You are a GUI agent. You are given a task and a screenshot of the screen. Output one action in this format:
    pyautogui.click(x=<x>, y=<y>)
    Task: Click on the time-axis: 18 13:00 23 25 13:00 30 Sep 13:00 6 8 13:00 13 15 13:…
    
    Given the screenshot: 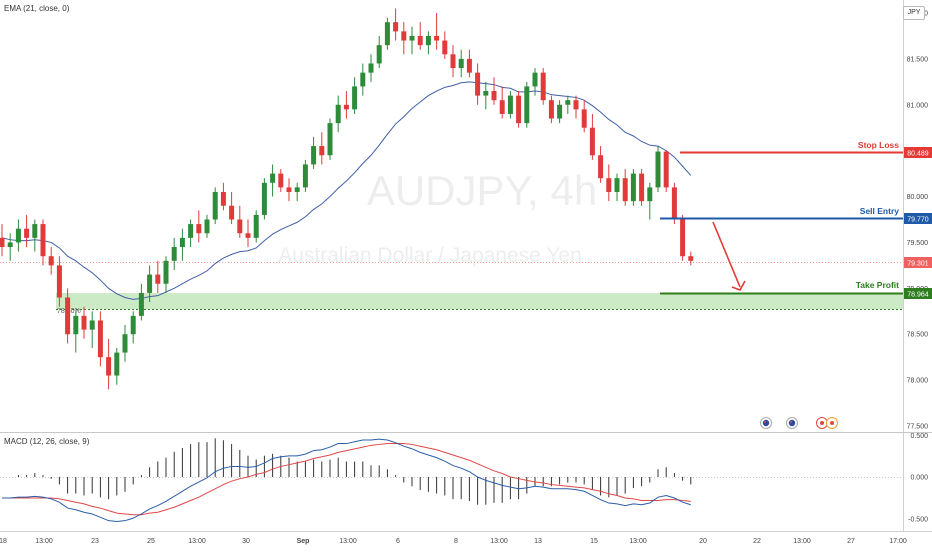 What is the action you would take?
    pyautogui.click(x=453, y=541)
    